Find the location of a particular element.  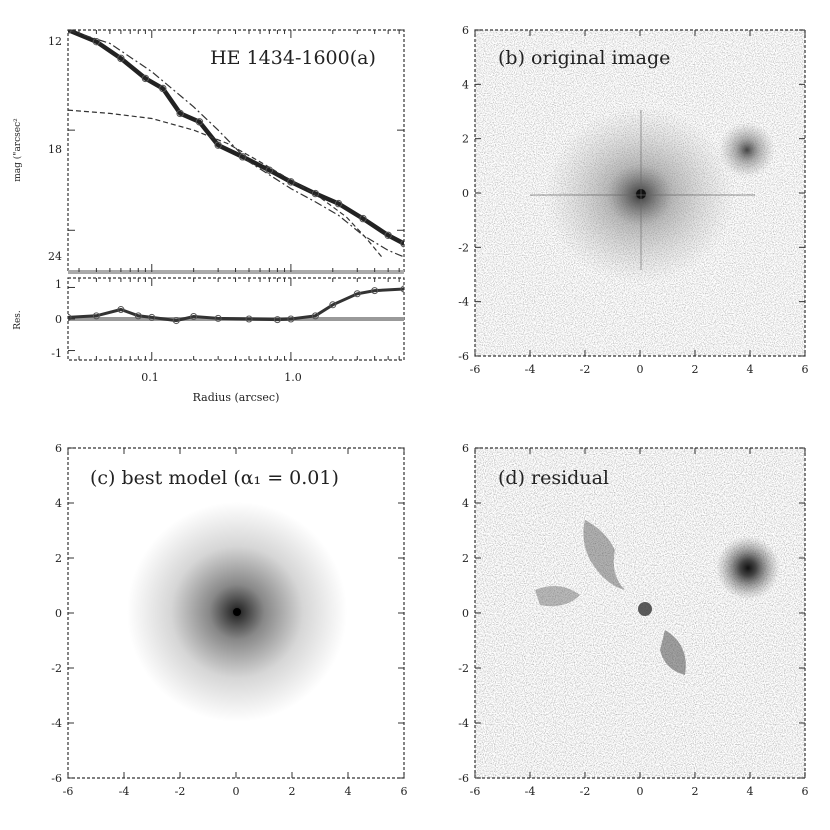

residual-image-ytick-label: -2 is located at coordinates (463, 668).